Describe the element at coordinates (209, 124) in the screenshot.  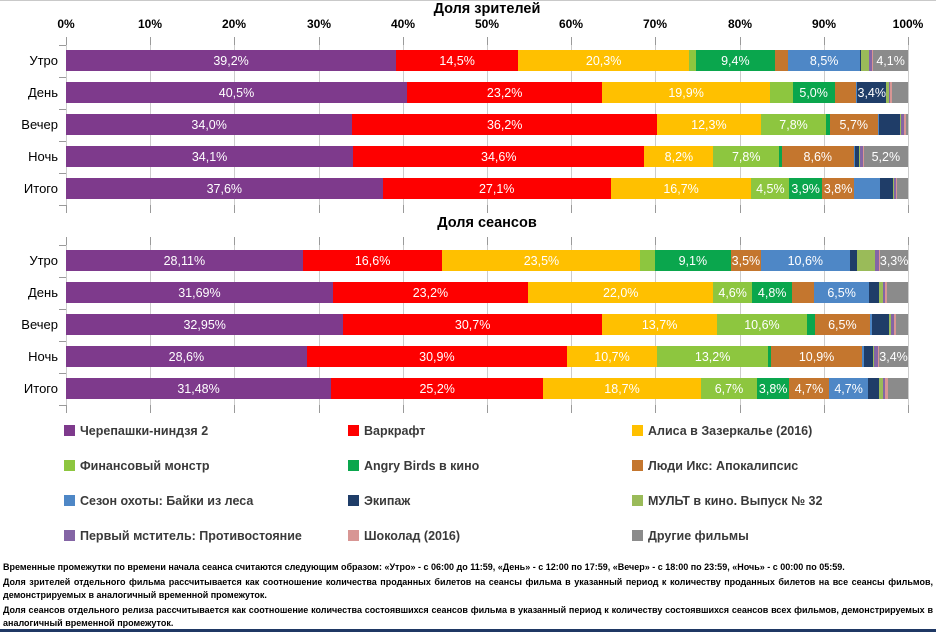
I see `bar-segment-label: 34,0%` at that location.